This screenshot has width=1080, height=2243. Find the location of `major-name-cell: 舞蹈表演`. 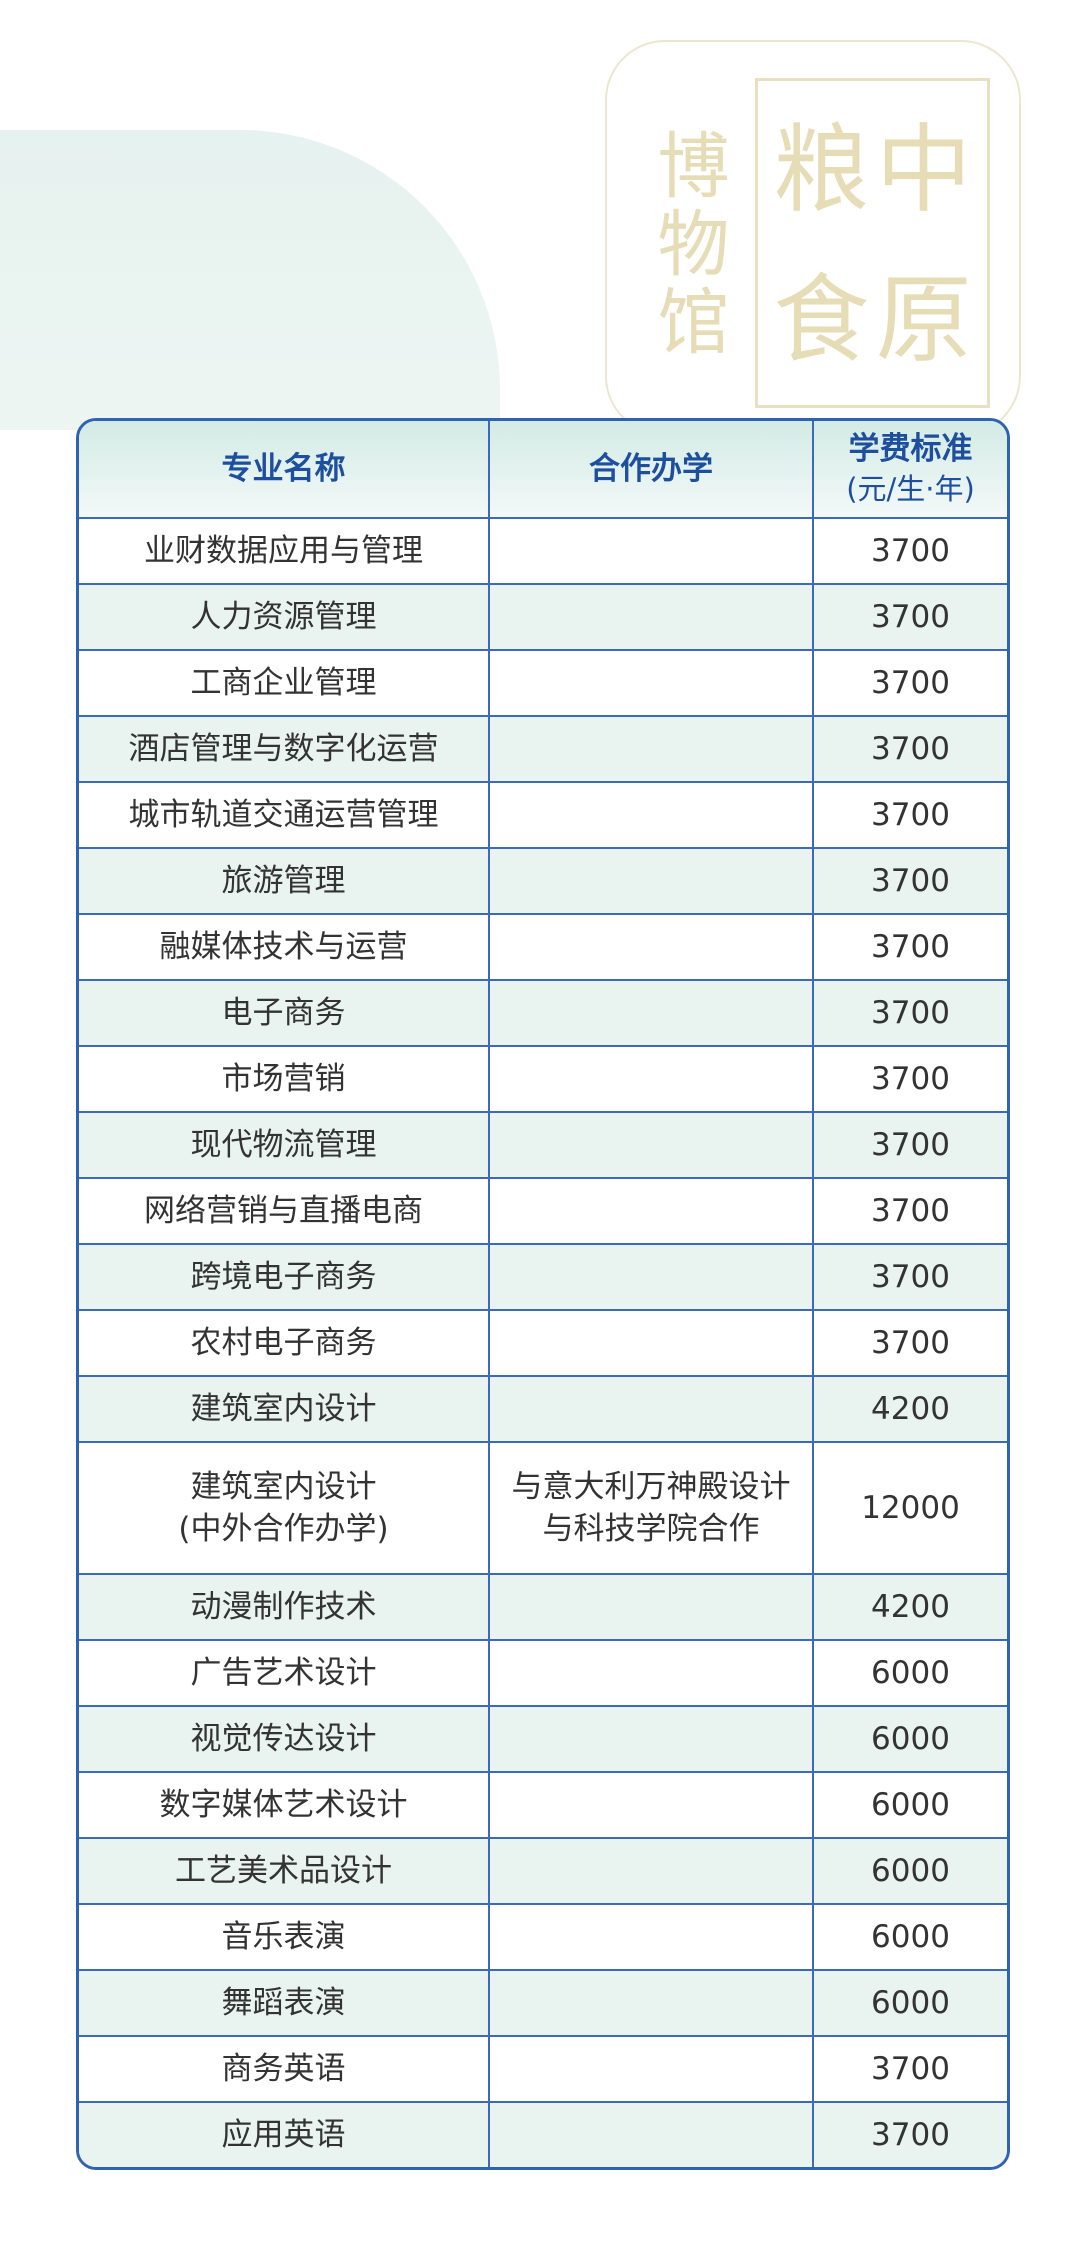

major-name-cell: 舞蹈表演 is located at coordinates (284, 2004).